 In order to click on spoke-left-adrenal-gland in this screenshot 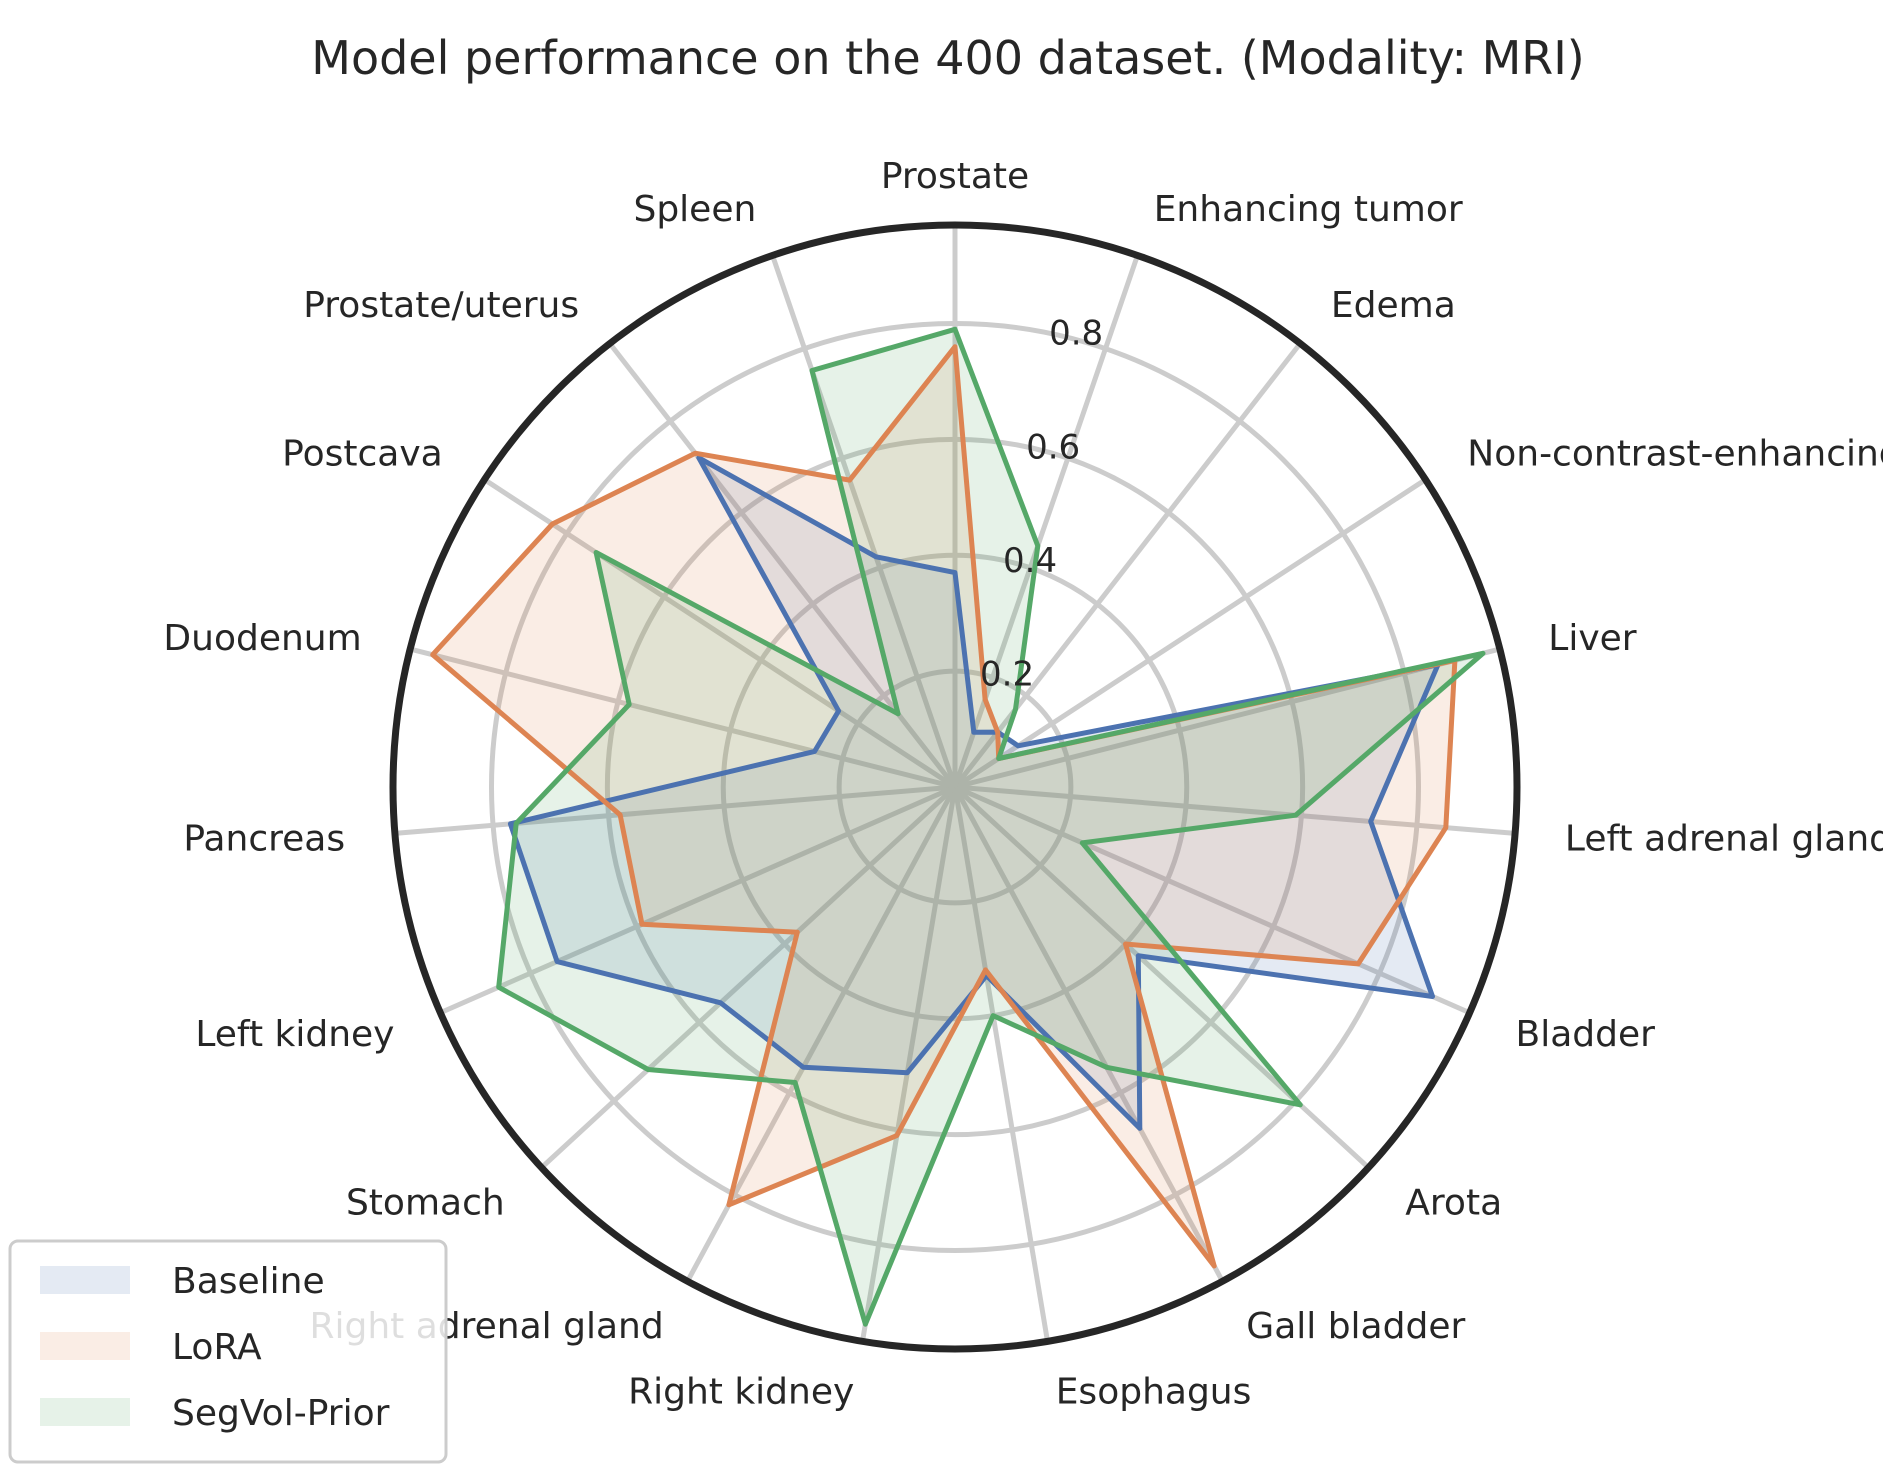, I will do `click(1235, 810)`.